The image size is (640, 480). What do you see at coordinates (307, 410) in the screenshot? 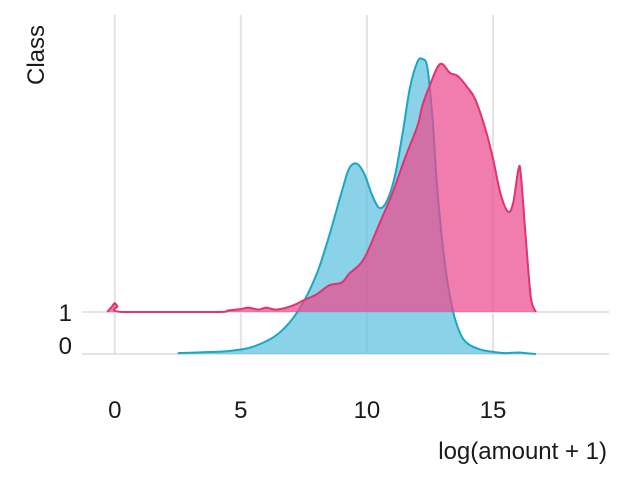
I see `x-tick-labels: 0 5 10 15` at bounding box center [307, 410].